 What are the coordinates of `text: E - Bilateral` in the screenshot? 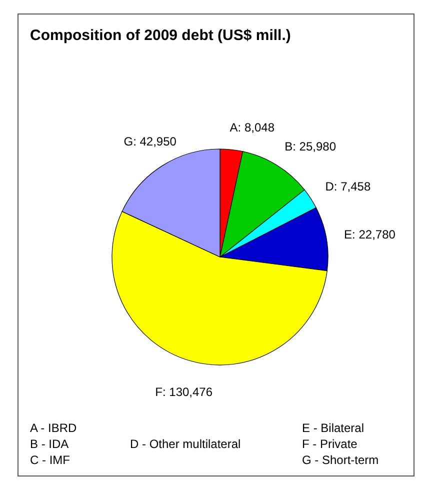 It's located at (333, 428).